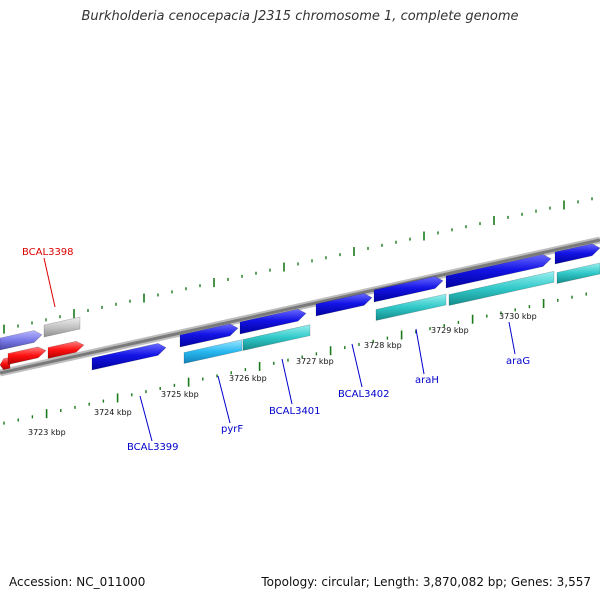 This screenshot has width=600, height=600. What do you see at coordinates (295, 411) in the screenshot?
I see `gene-label: BCAL3401` at bounding box center [295, 411].